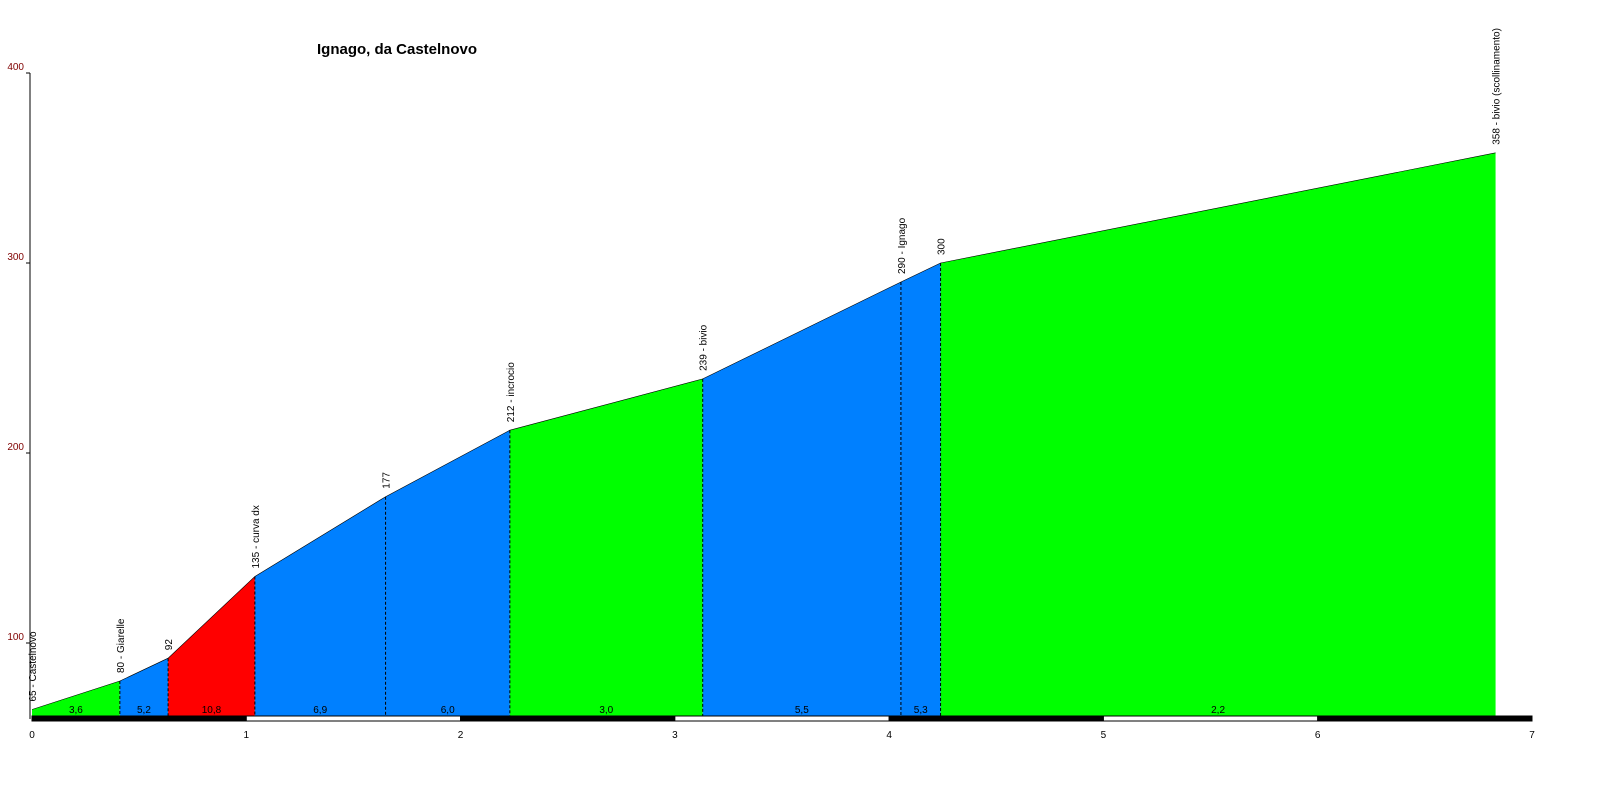  Describe the element at coordinates (889, 735) in the screenshot. I see `x-tick-label: 4` at that location.